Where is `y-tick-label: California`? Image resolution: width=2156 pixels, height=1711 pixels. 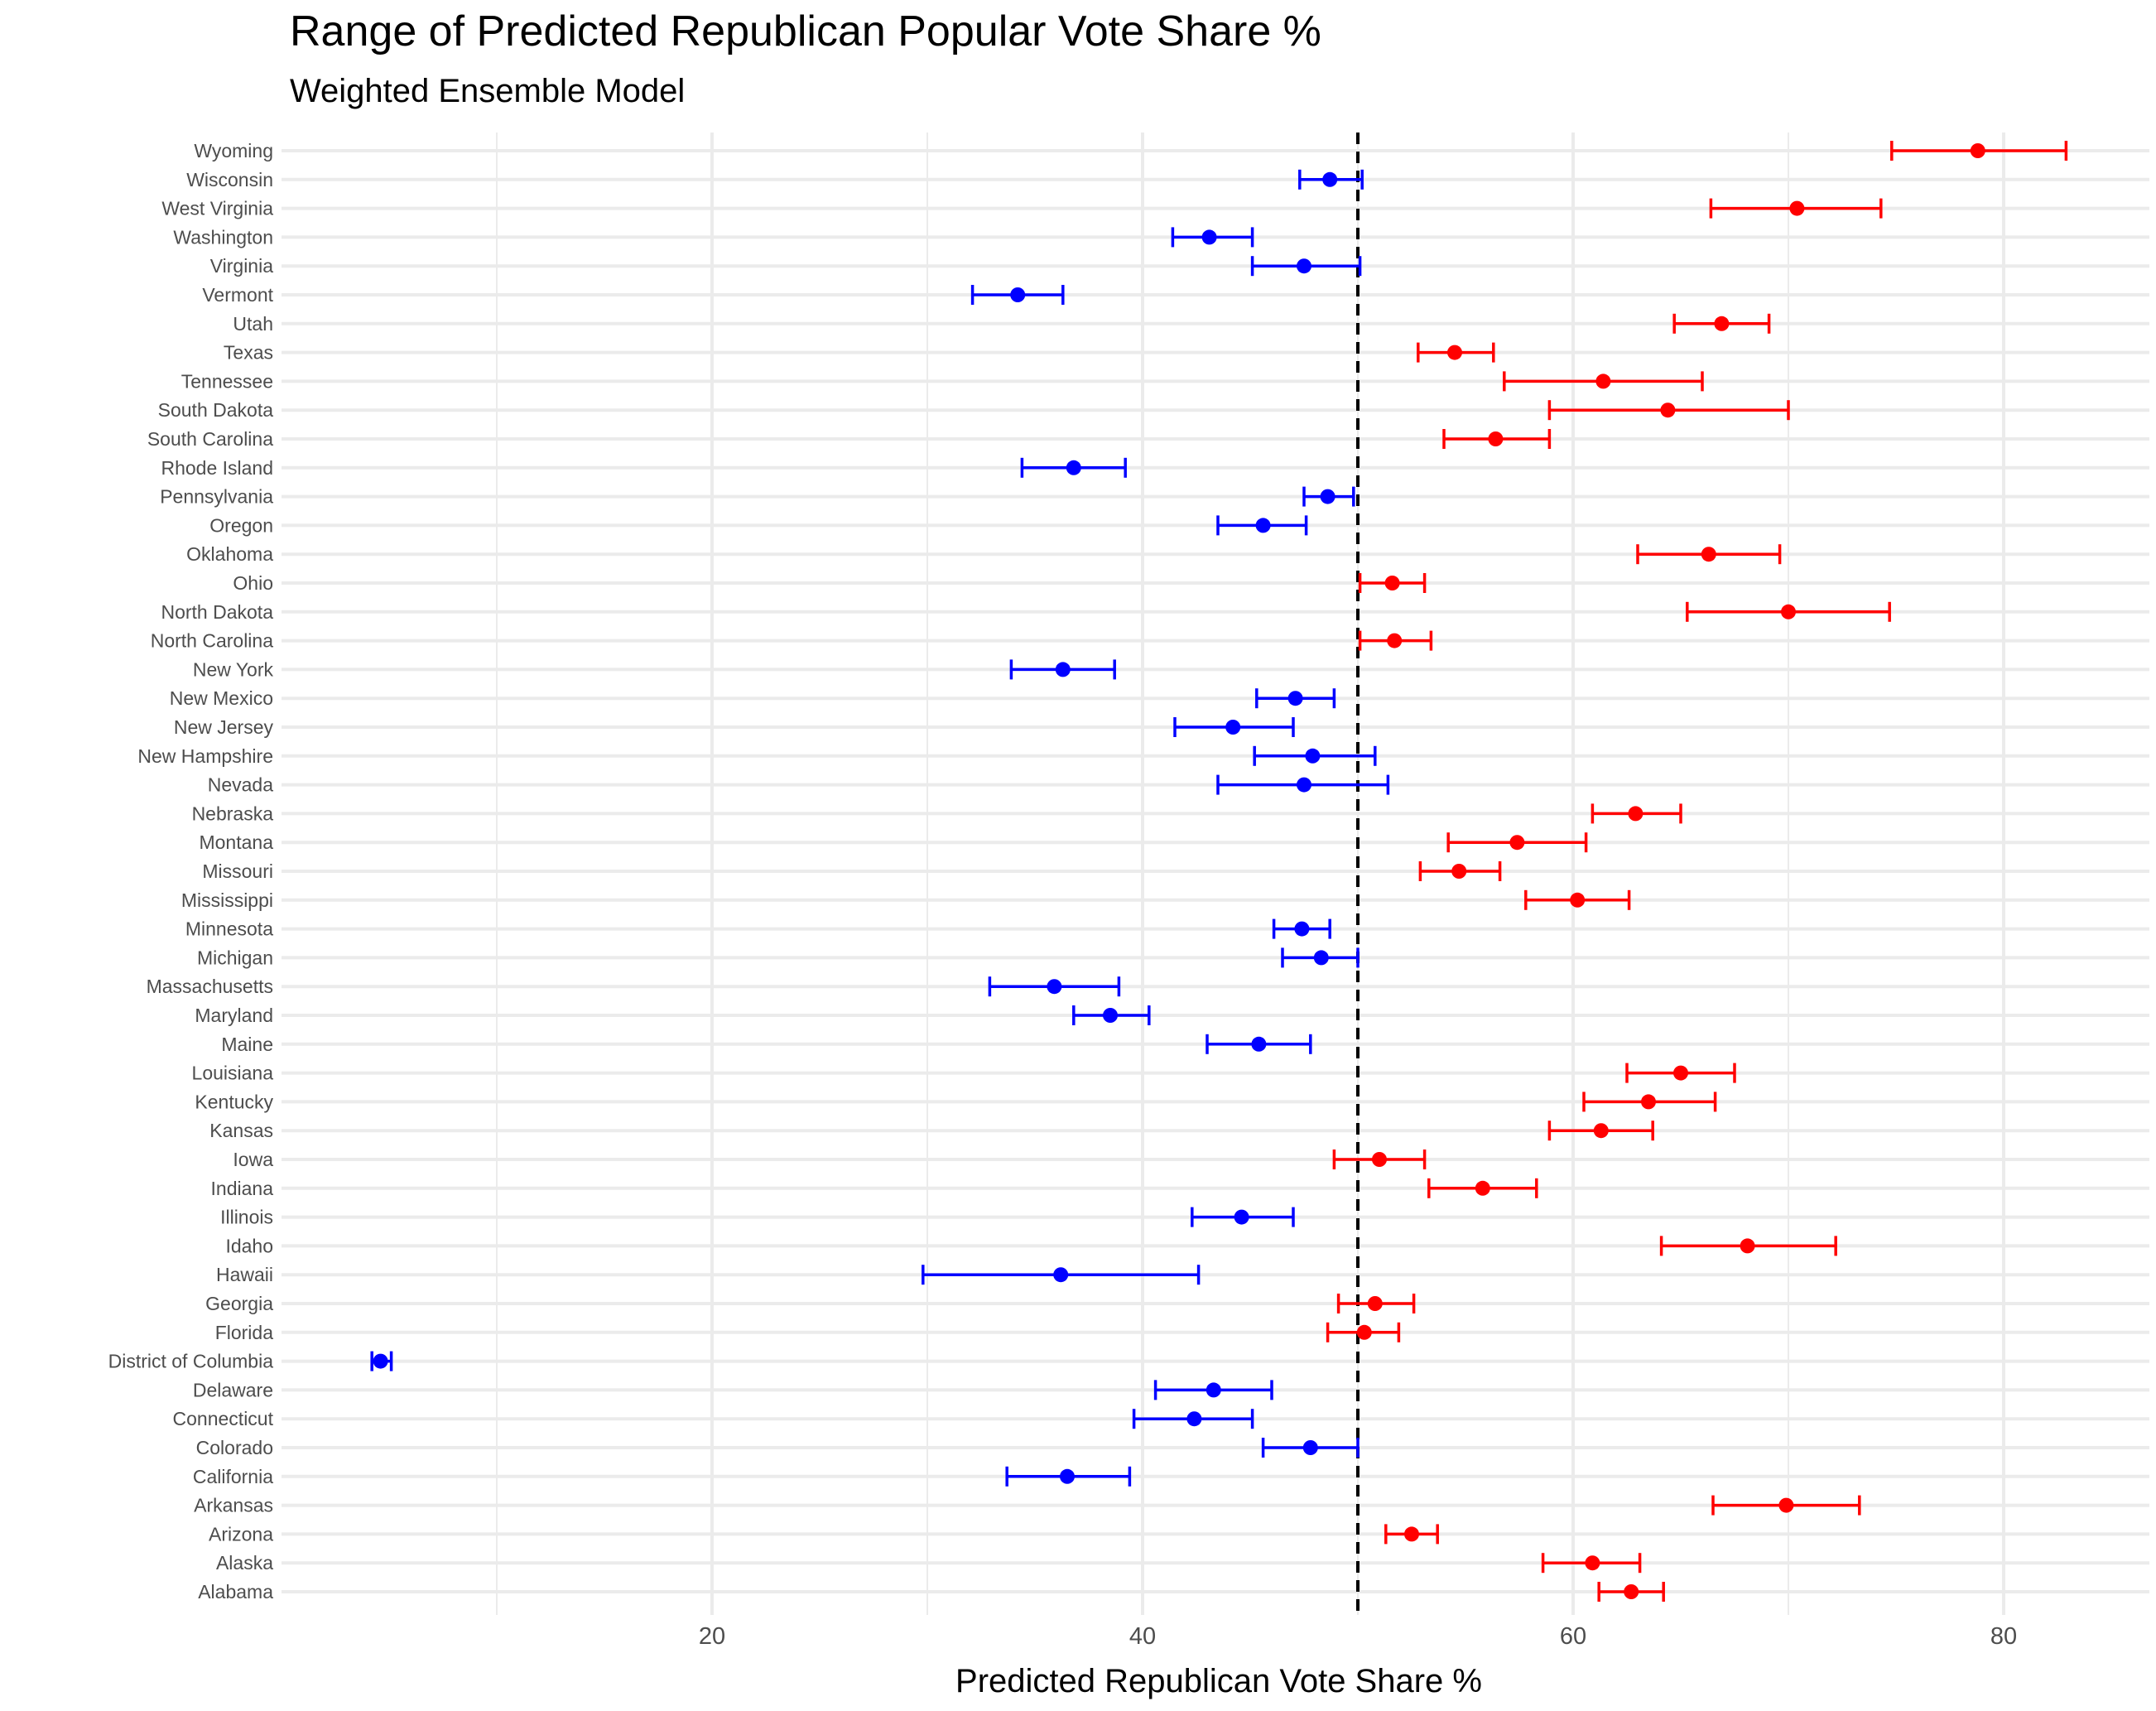 y-tick-label: California is located at coordinates (233, 1476).